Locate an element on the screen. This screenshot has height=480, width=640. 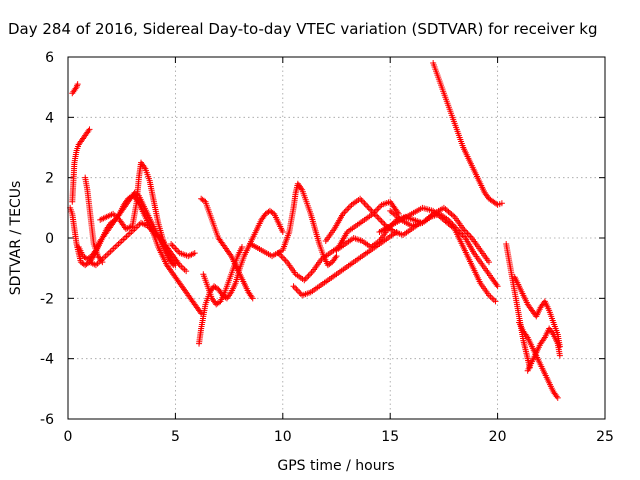
x-tick-label: 0 is located at coordinates (68, 437).